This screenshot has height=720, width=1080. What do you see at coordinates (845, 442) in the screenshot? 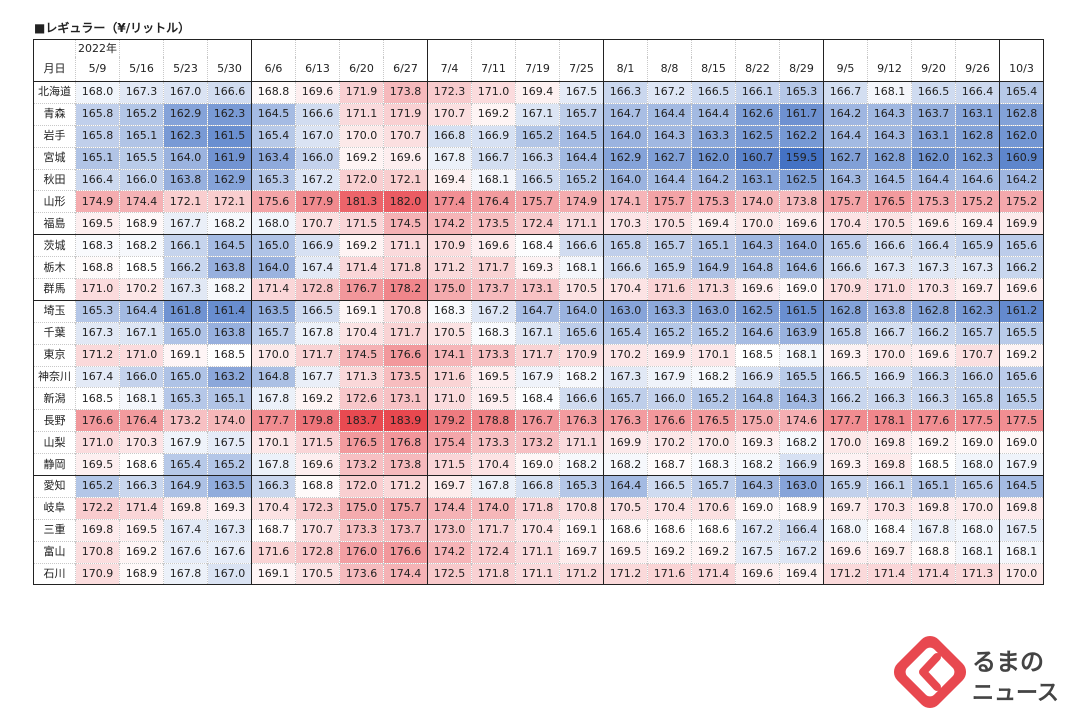
I see `heatmap-cell: 170.0` at bounding box center [845, 442].